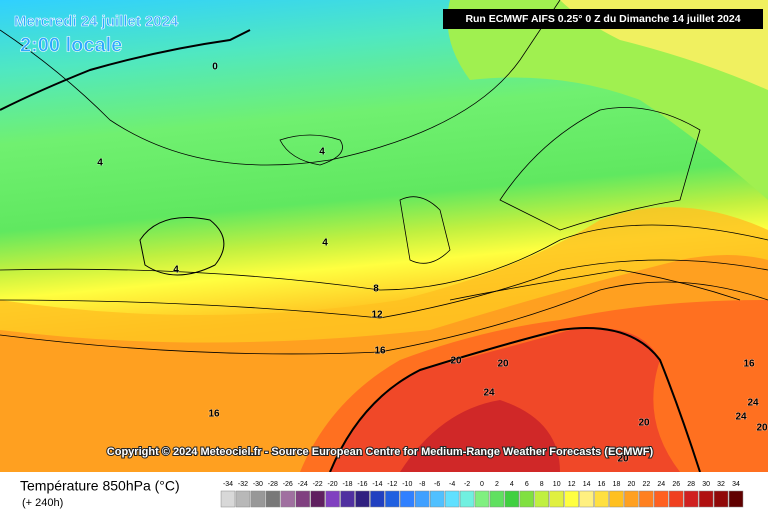 Image resolution: width=768 pixels, height=517 pixels. I want to click on scale-label: 14, so click(587, 484).